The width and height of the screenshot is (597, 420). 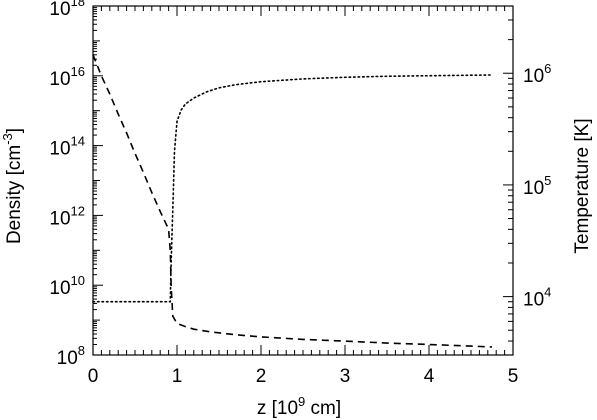 I want to click on y-right-tick-label: 10⁴, so click(x=537, y=298).